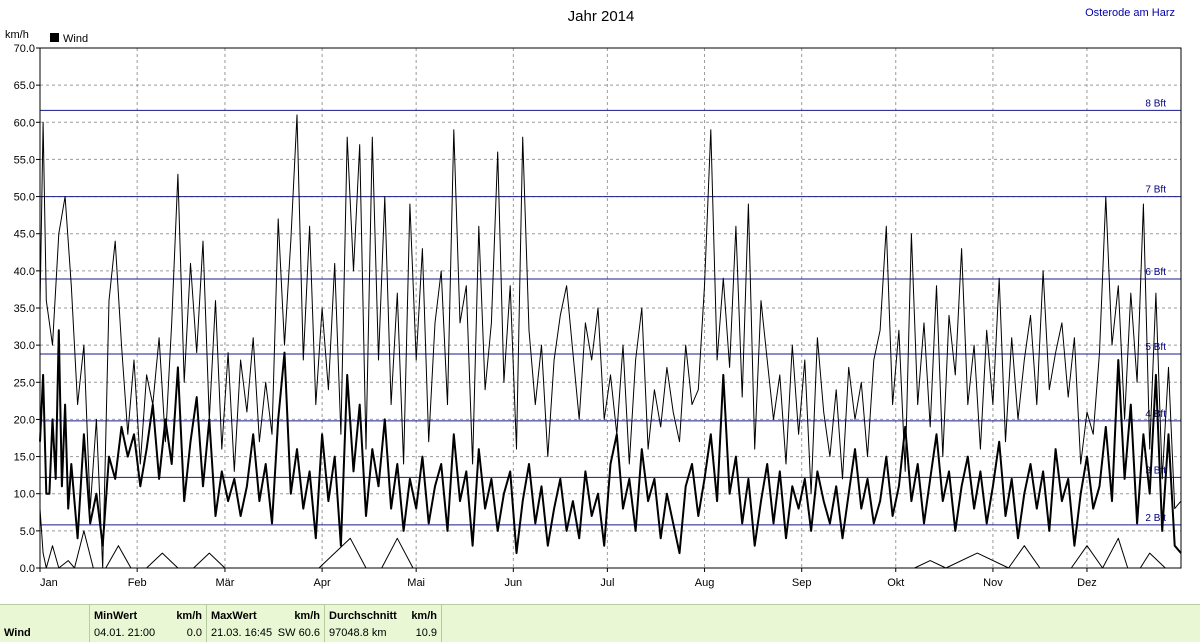  What do you see at coordinates (416, 583) in the screenshot?
I see `x-tick-label: Mai` at bounding box center [416, 583].